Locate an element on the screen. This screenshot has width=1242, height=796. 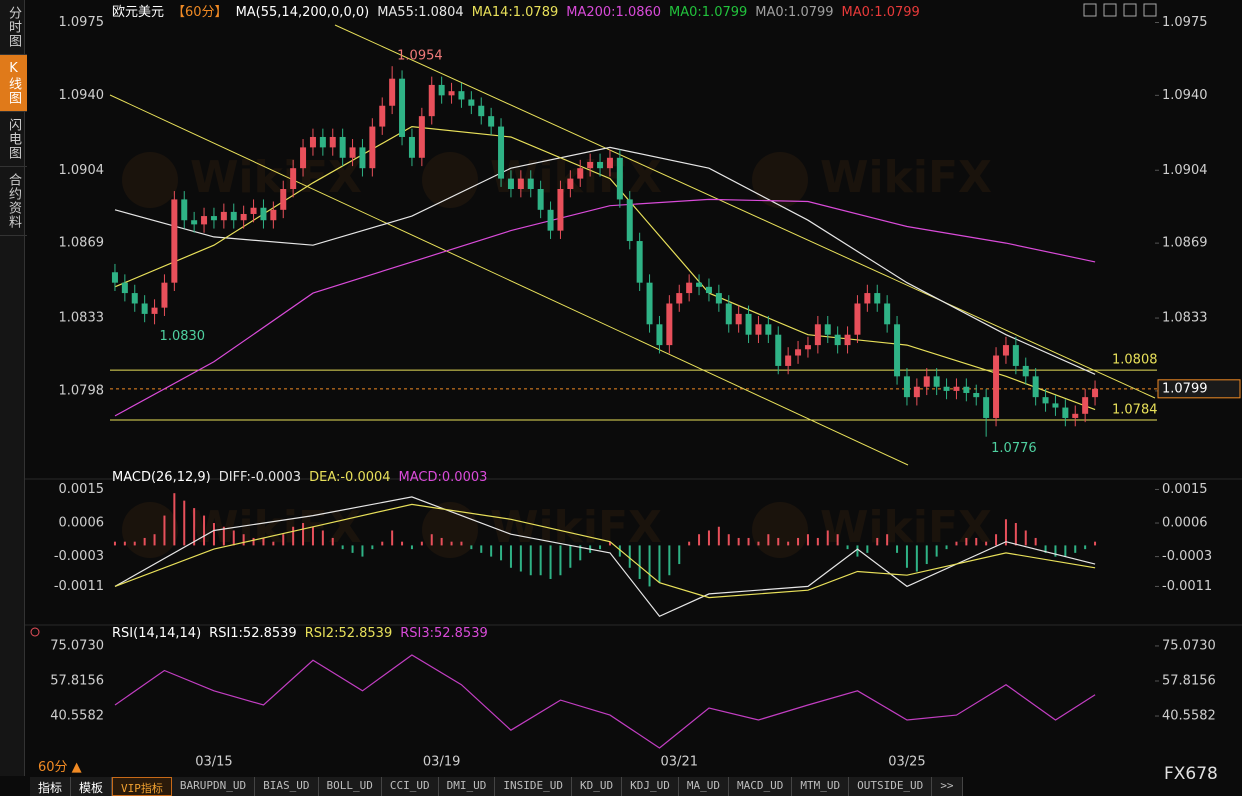
indicator-tab: MA_UD is located at coordinates (704, 786).